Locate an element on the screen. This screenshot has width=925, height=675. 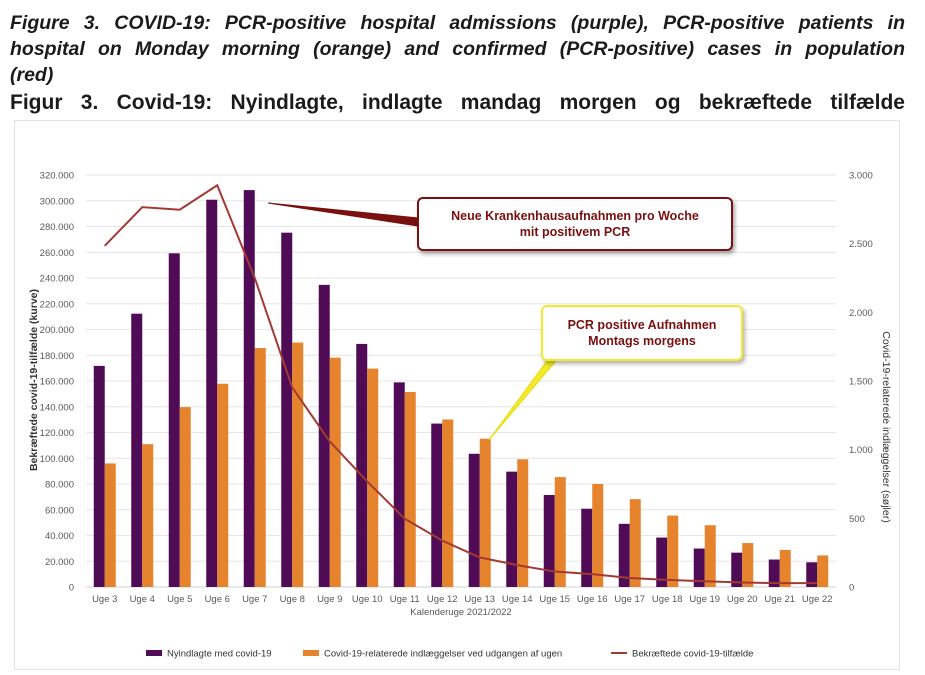
y-left-tick-label: 200.000 is located at coordinates (57, 330).